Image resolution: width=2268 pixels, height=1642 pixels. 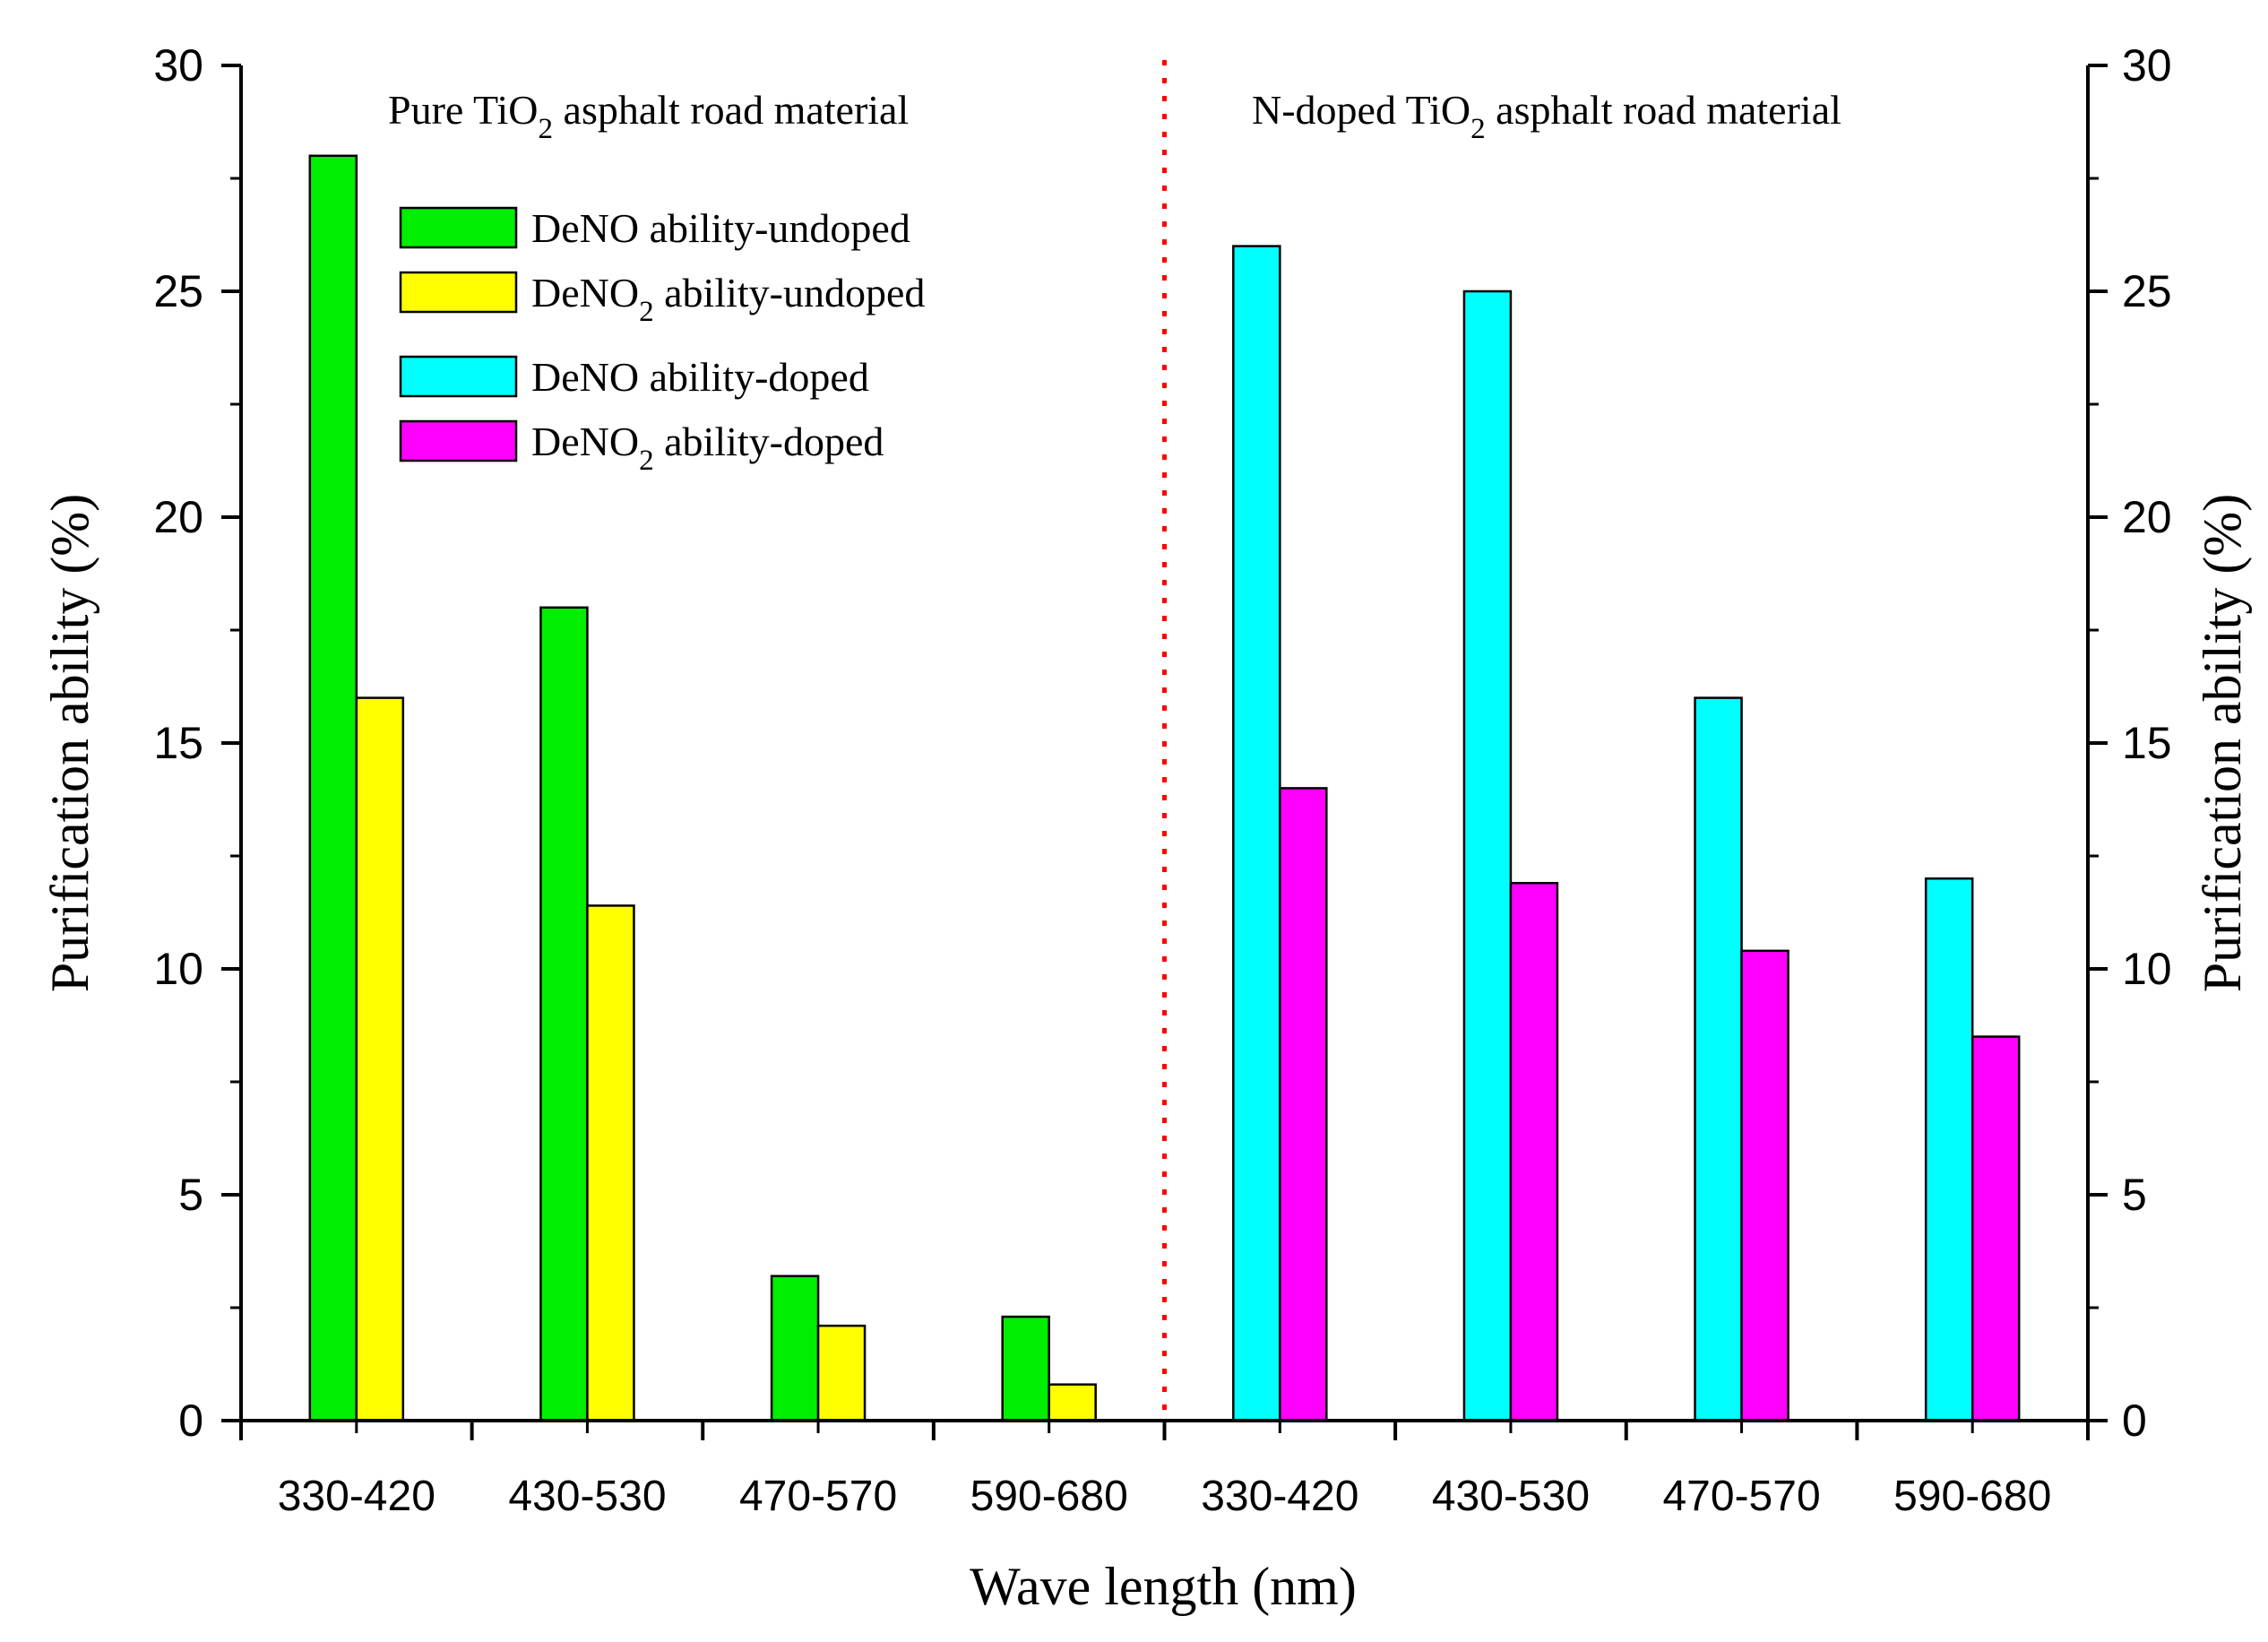 What do you see at coordinates (69, 743) in the screenshot?
I see `y-axis-title-left: Purification ability (%)` at bounding box center [69, 743].